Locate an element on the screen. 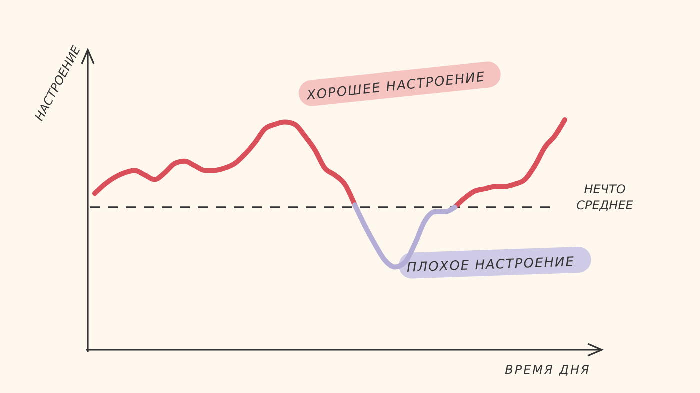 This screenshot has height=393, width=700. text: ХОРОШЕЕ НАСТРОЕНИЕ is located at coordinates (395, 87).